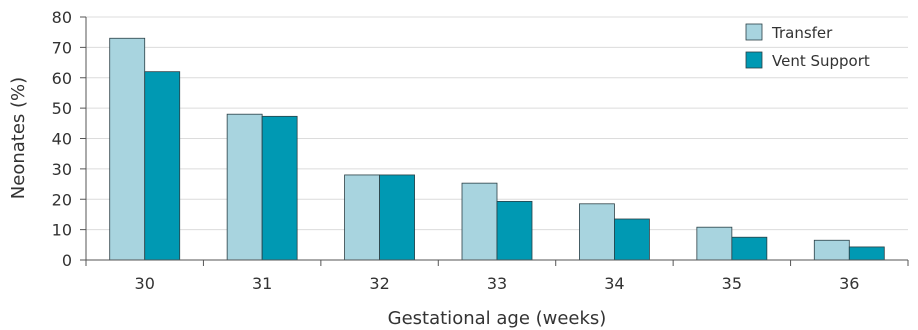  What do you see at coordinates (497, 318) in the screenshot?
I see `x-axis-title: Gestational age (weeks)` at bounding box center [497, 318].